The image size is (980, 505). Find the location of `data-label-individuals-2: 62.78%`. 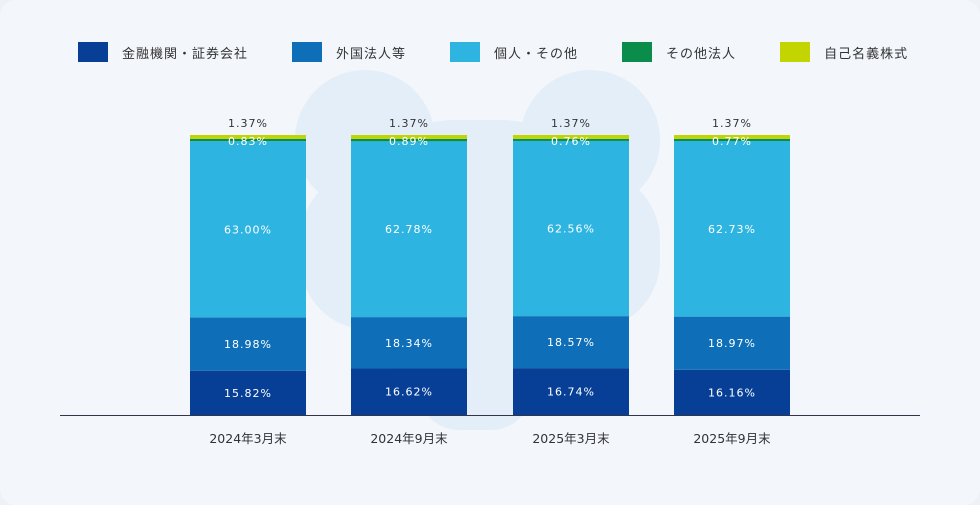

data-label-individuals-2: 62.78% is located at coordinates (409, 229).